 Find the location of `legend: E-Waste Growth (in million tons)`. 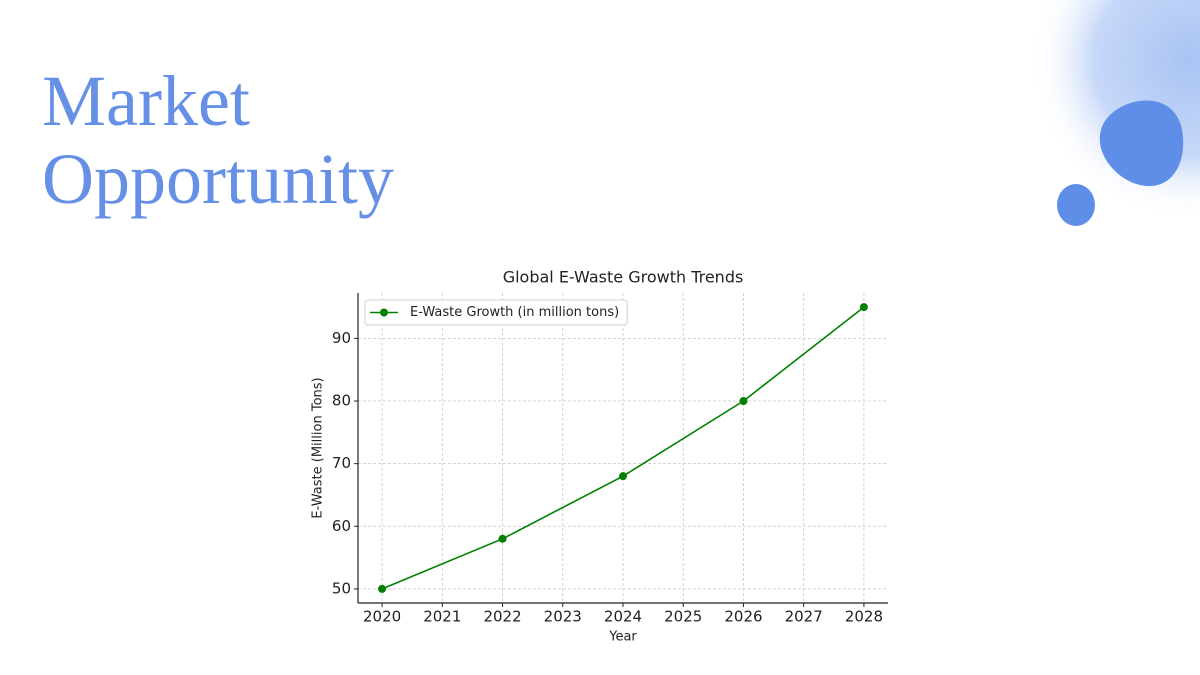

legend: E-Waste Growth (in million tons) is located at coordinates (496, 312).